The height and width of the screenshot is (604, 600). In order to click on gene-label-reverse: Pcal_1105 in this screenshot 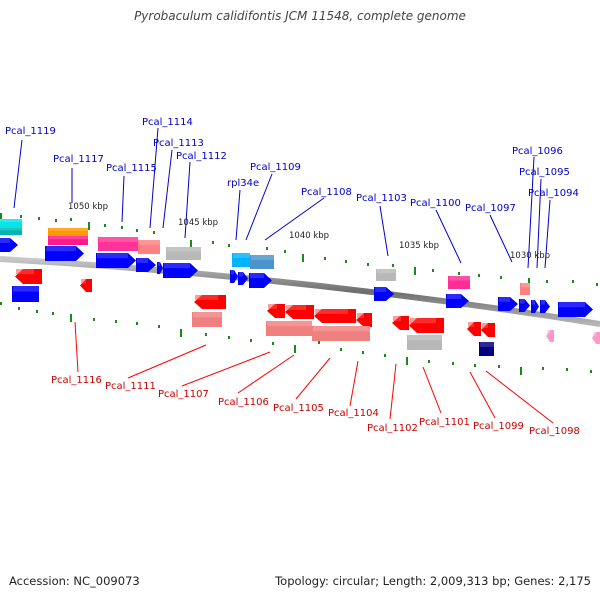, I will do `click(298, 408)`.